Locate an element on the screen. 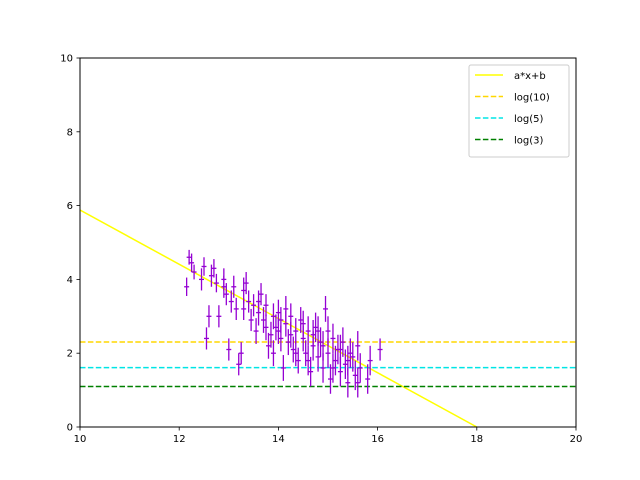 This screenshot has width=640, height=480. y-tick-label: 0 is located at coordinates (70, 428).